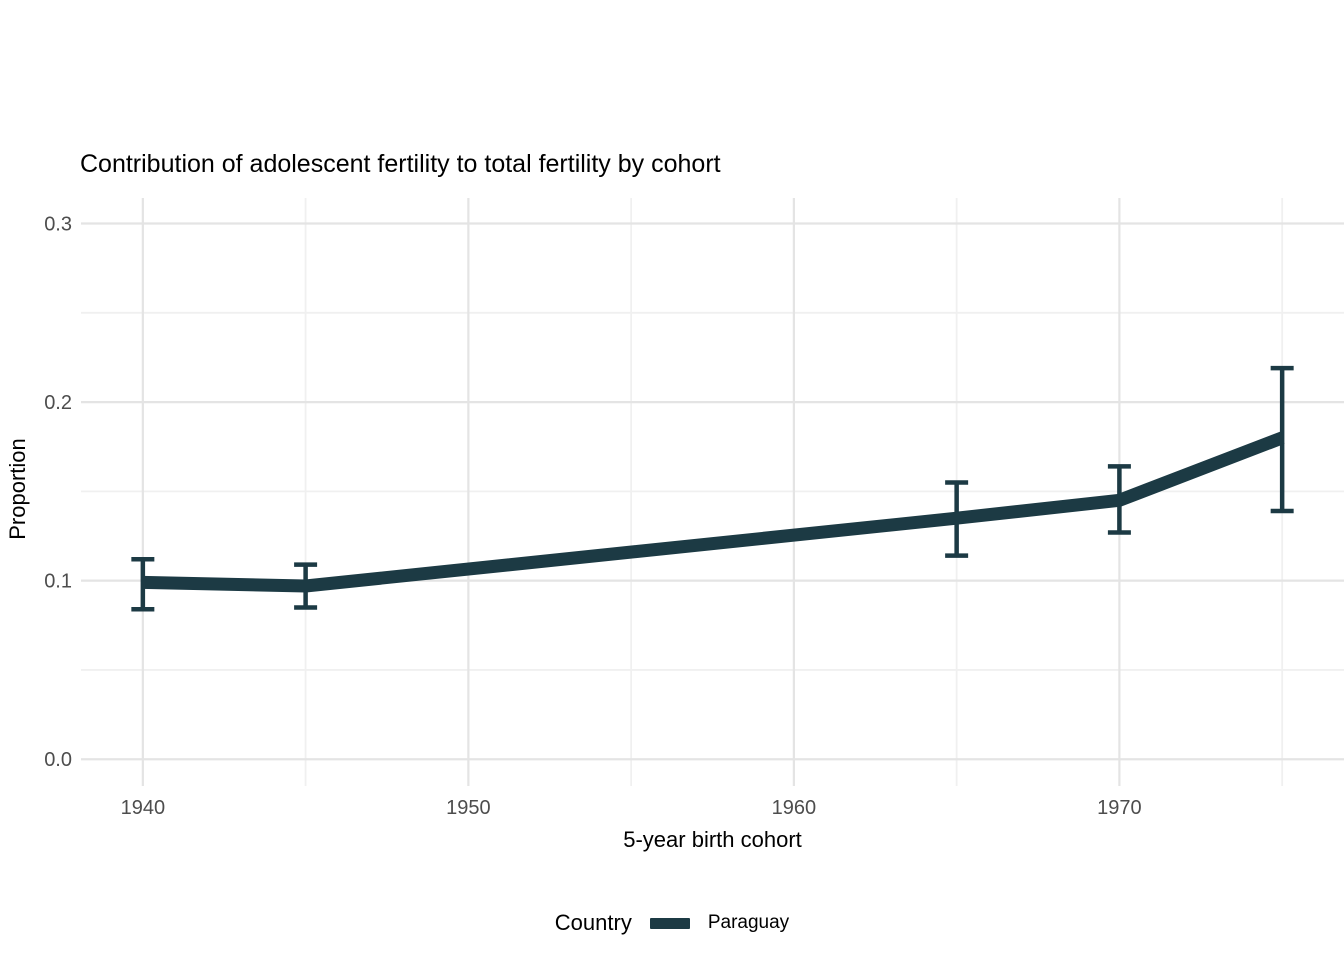 This screenshot has height=960, width=1344. Describe the element at coordinates (58, 582) in the screenshot. I see `y-tick-label: 0.1` at that location.